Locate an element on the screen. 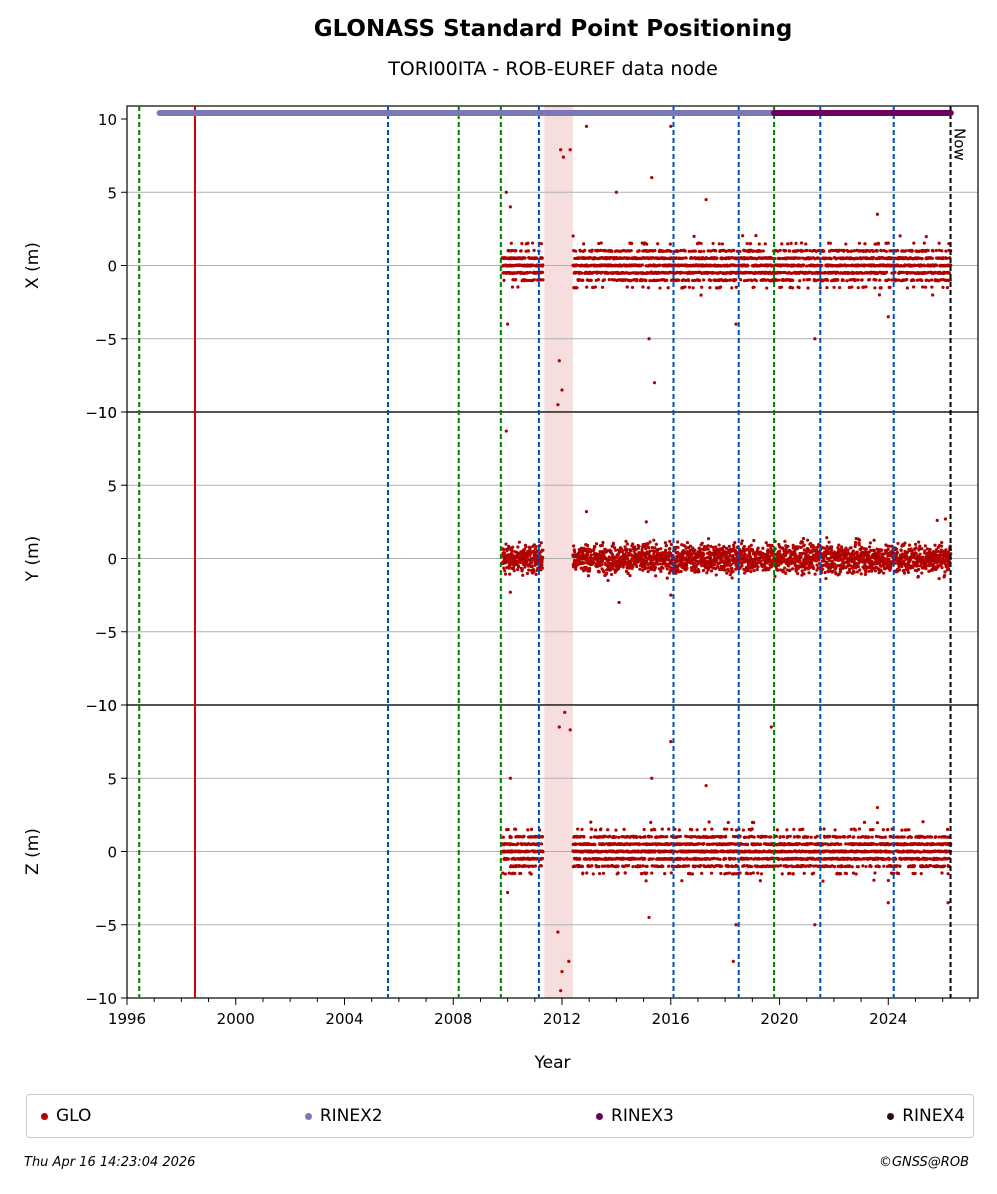  y-tick-label-1-3: −5 is located at coordinates (106, 633).